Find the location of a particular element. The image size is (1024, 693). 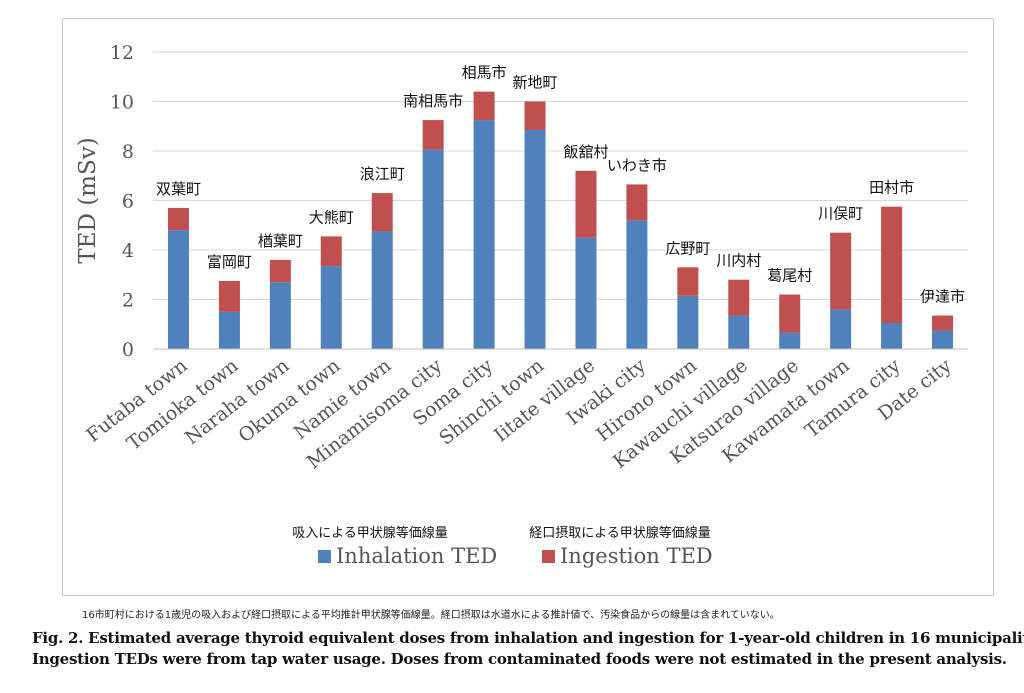

y-tick-label: 2 is located at coordinates (128, 301).